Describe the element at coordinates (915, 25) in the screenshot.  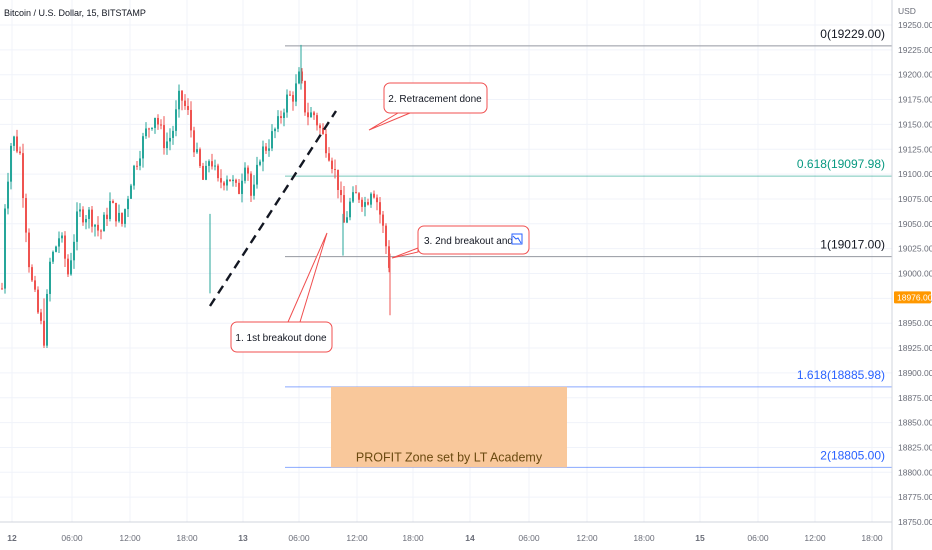
I see `price-tick-label: 19250.00` at that location.